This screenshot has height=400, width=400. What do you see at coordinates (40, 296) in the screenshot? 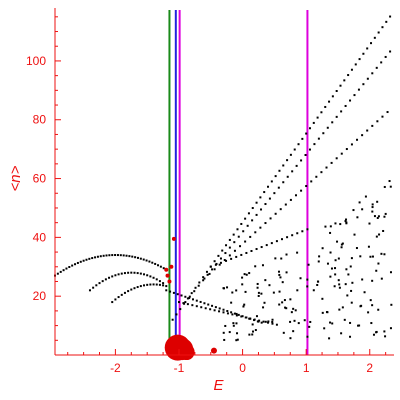
I see `y-tick-label: 20` at bounding box center [40, 296].